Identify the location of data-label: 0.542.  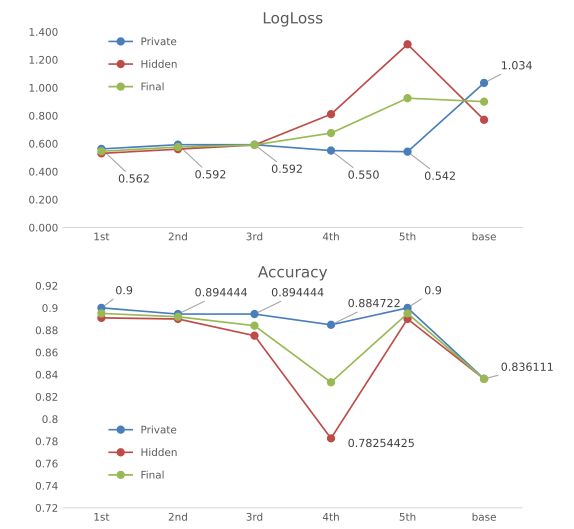
(439, 176).